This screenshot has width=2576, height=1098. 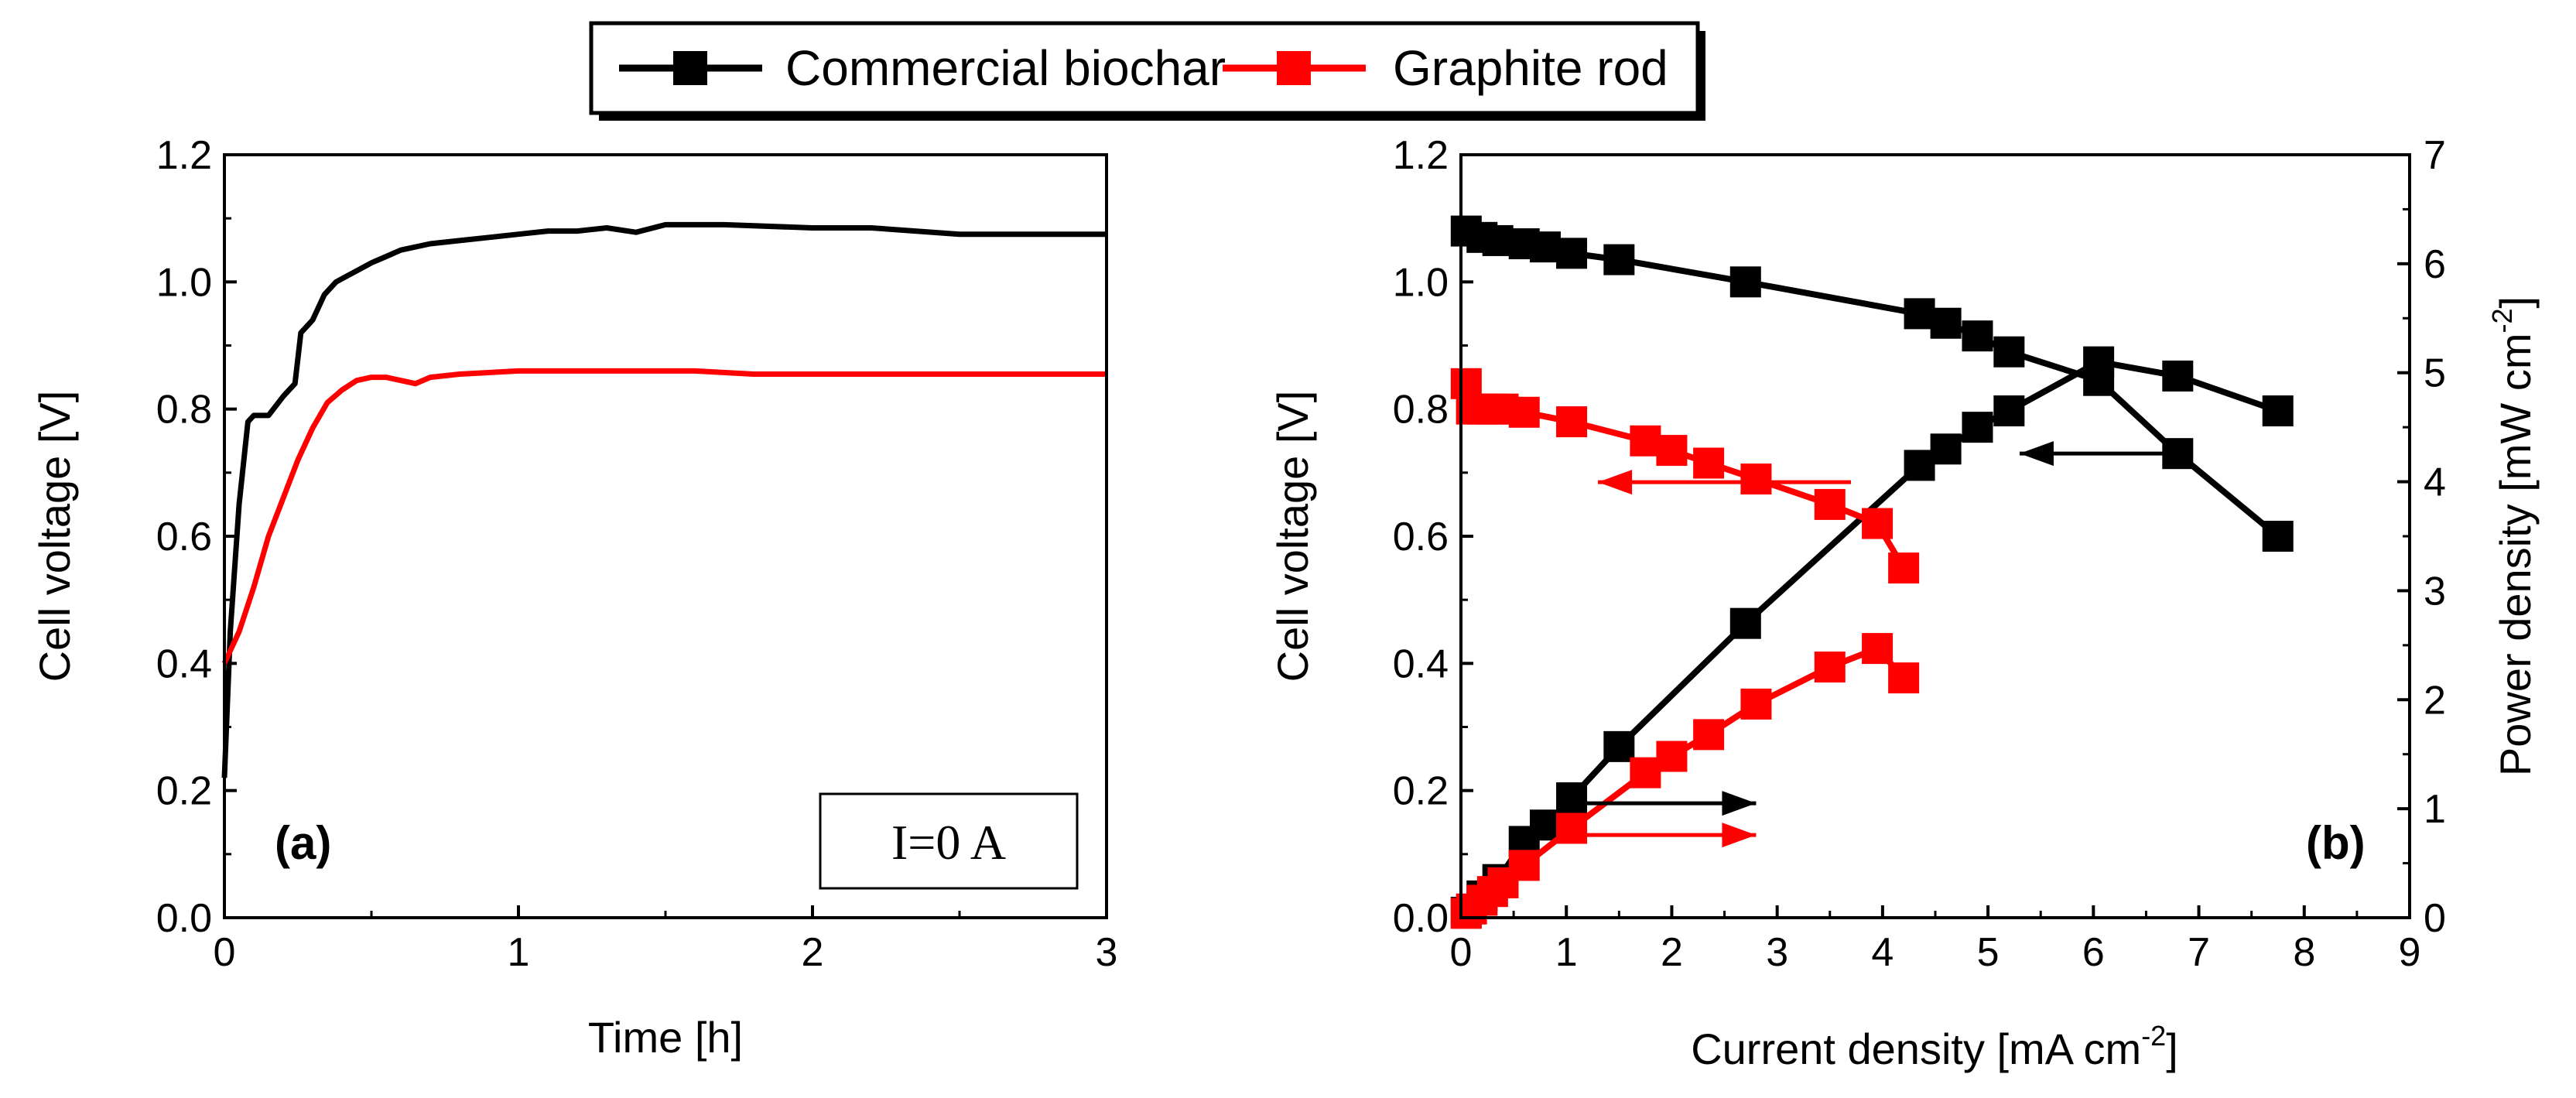 What do you see at coordinates (2154, 1036) in the screenshot?
I see `panel-b-xlabel-sup: -2` at bounding box center [2154, 1036].